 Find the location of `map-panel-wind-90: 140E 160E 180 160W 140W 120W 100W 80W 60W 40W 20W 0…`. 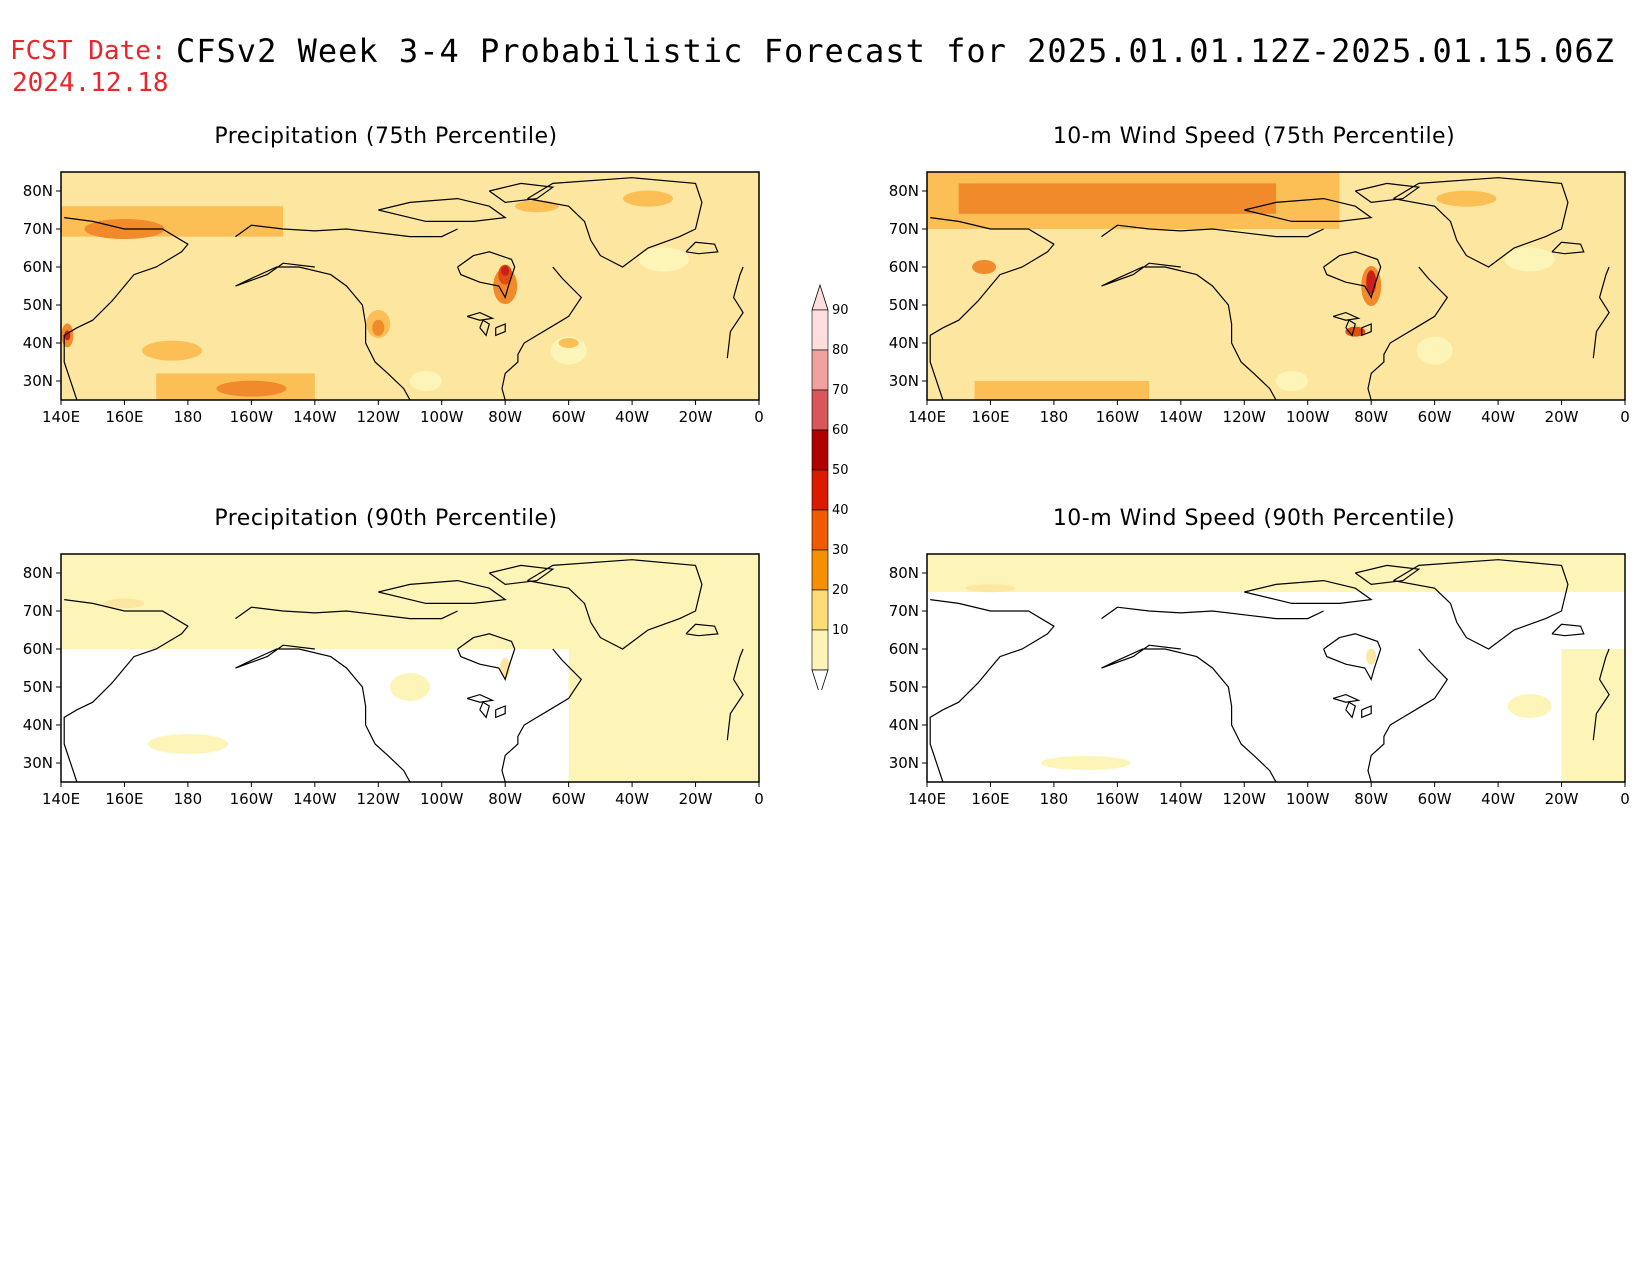

map-panel-wind-90: 140E 160E 180 160W 140W 120W 100W 80W 60W 40W 20W 0… is located at coordinates (1259, 680).